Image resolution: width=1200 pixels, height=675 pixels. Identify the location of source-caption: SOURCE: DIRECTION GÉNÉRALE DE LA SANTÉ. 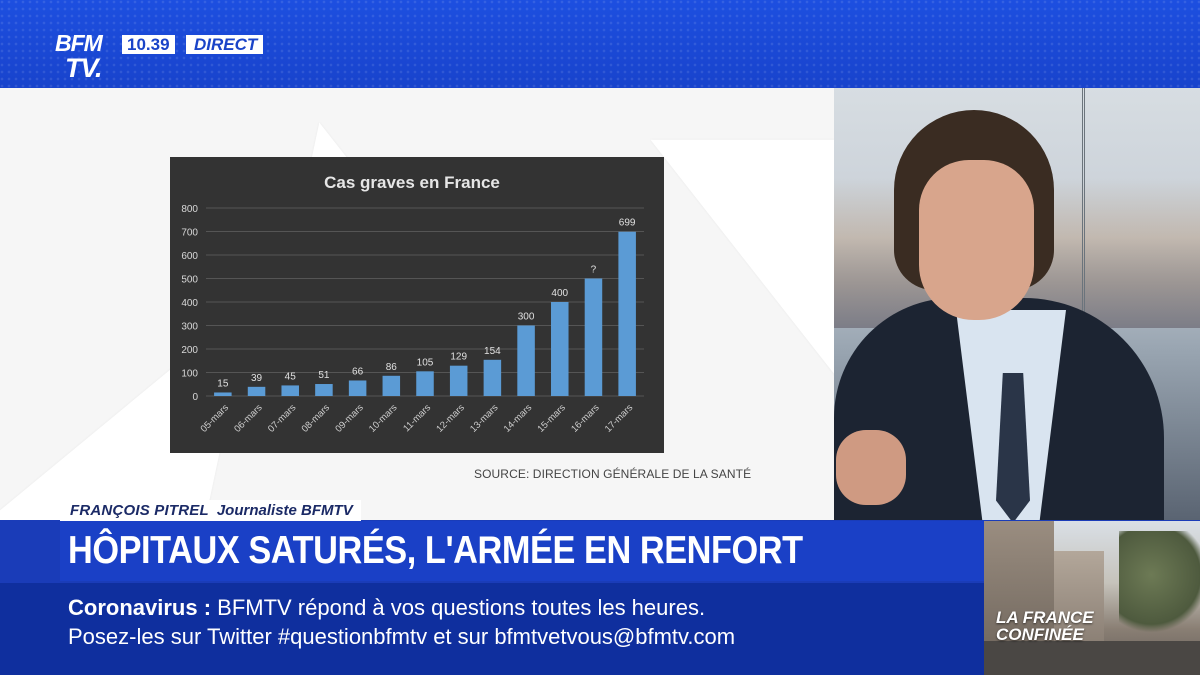
(613, 474).